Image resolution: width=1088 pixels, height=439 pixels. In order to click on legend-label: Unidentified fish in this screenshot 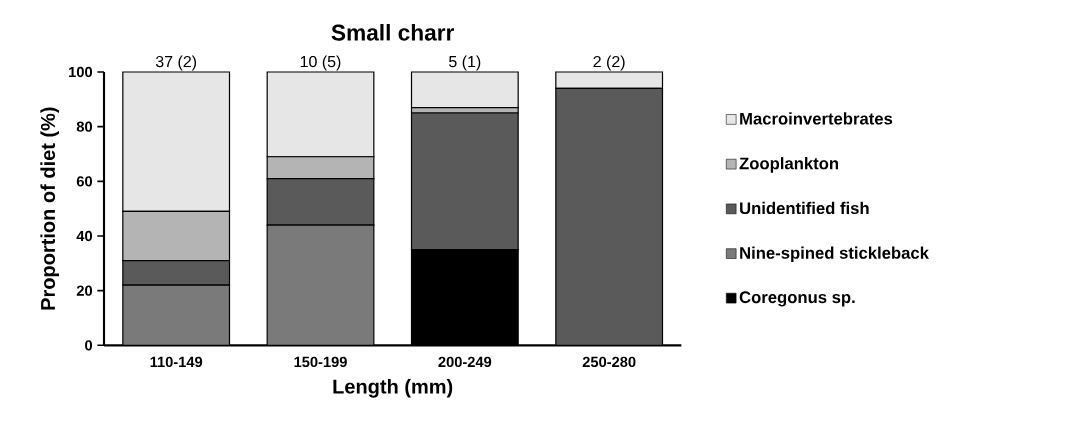, I will do `click(804, 208)`.